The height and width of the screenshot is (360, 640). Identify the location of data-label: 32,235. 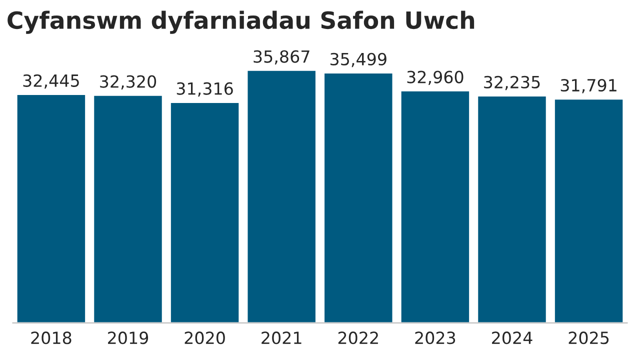
(512, 83).